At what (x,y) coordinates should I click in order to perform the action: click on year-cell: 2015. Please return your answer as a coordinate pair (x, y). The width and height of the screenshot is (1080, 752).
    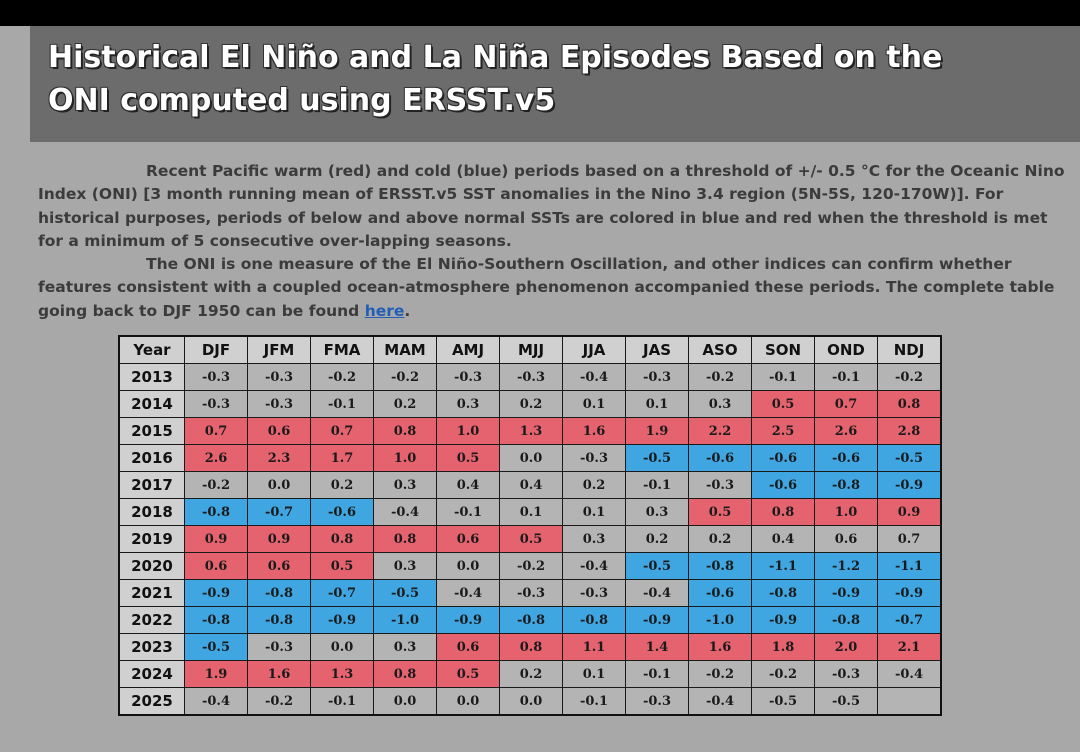
    Looking at the image, I should click on (151, 431).